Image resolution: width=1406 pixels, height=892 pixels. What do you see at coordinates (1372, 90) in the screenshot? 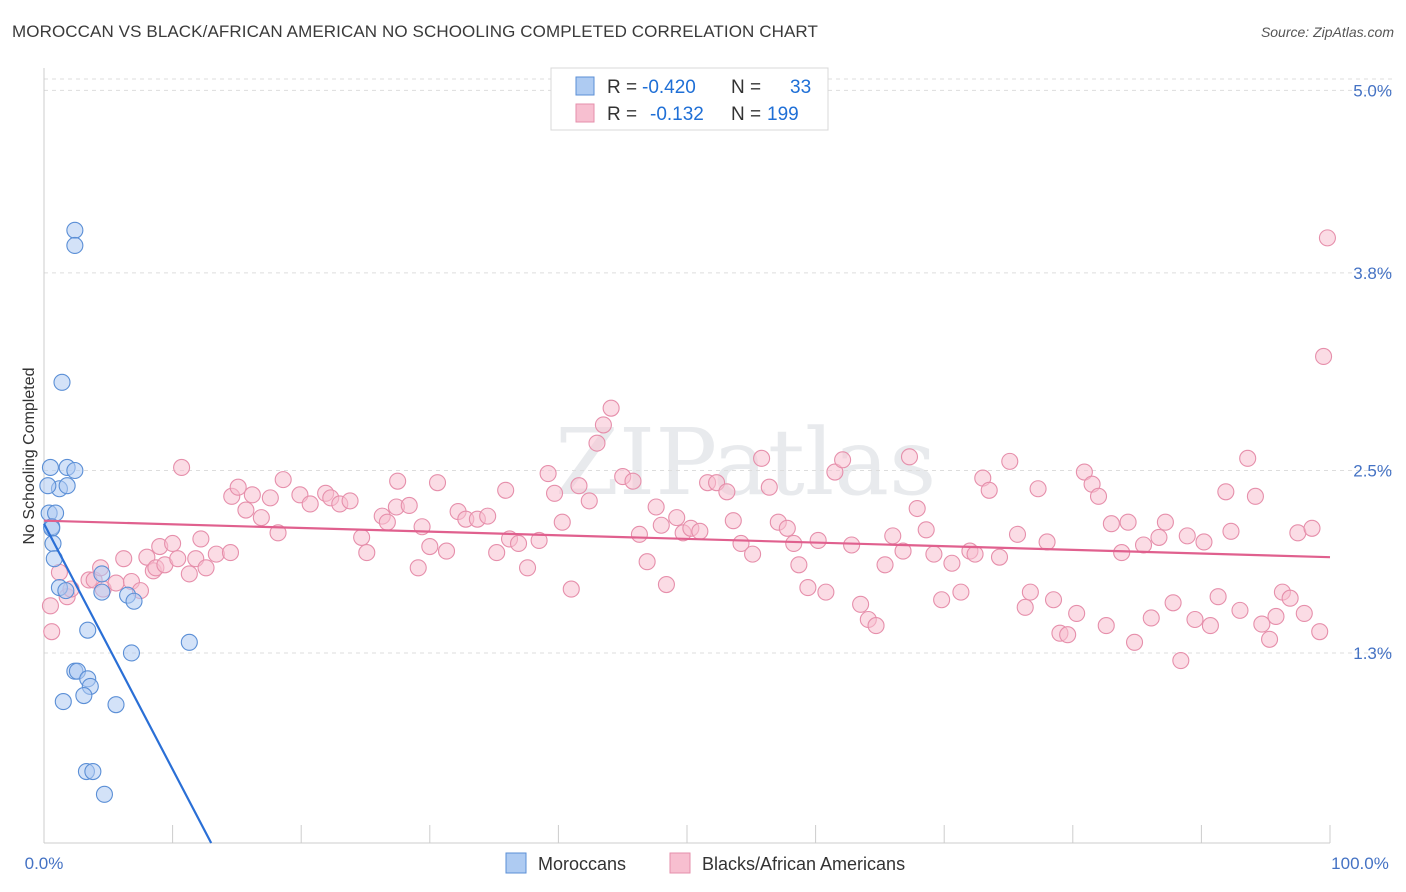
I see `y-tick-label: 5.0%` at bounding box center [1372, 90].